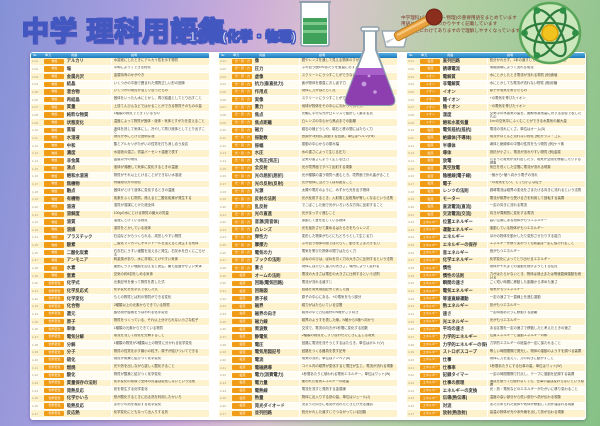  What do you see at coordinates (464, 191) in the screenshot?
I see `term-name: レンツの法則` at bounding box center [464, 191].